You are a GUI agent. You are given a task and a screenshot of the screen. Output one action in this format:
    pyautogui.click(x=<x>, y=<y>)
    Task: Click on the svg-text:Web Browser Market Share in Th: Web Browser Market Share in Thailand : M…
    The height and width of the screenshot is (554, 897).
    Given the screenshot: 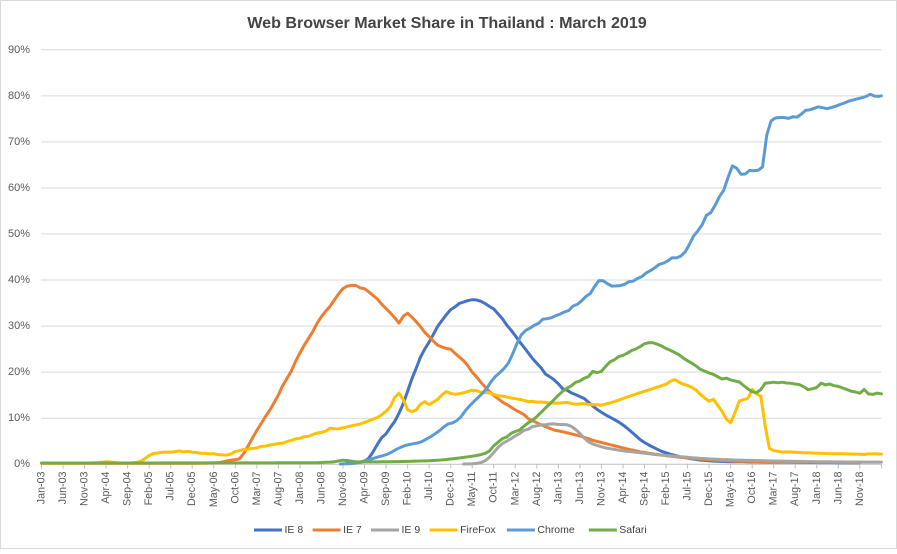 What is the action you would take?
    pyautogui.click(x=447, y=23)
    